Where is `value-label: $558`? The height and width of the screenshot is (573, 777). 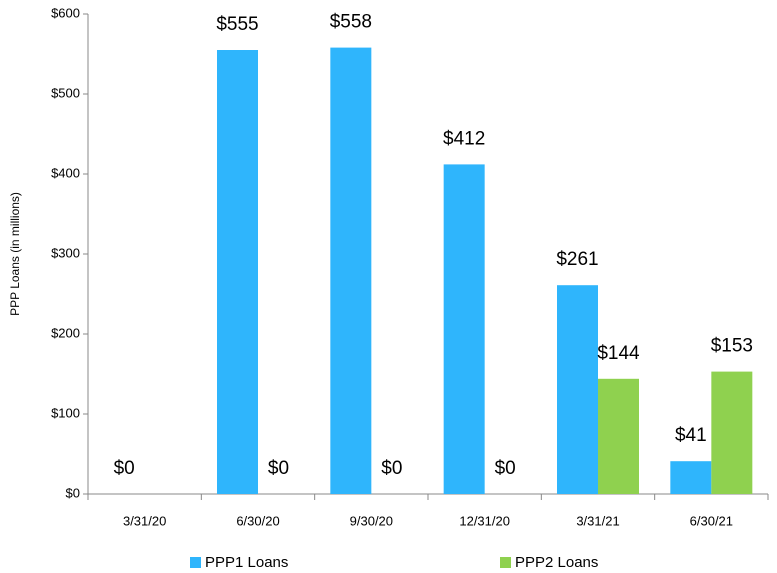
value-label: $558 is located at coordinates (351, 22).